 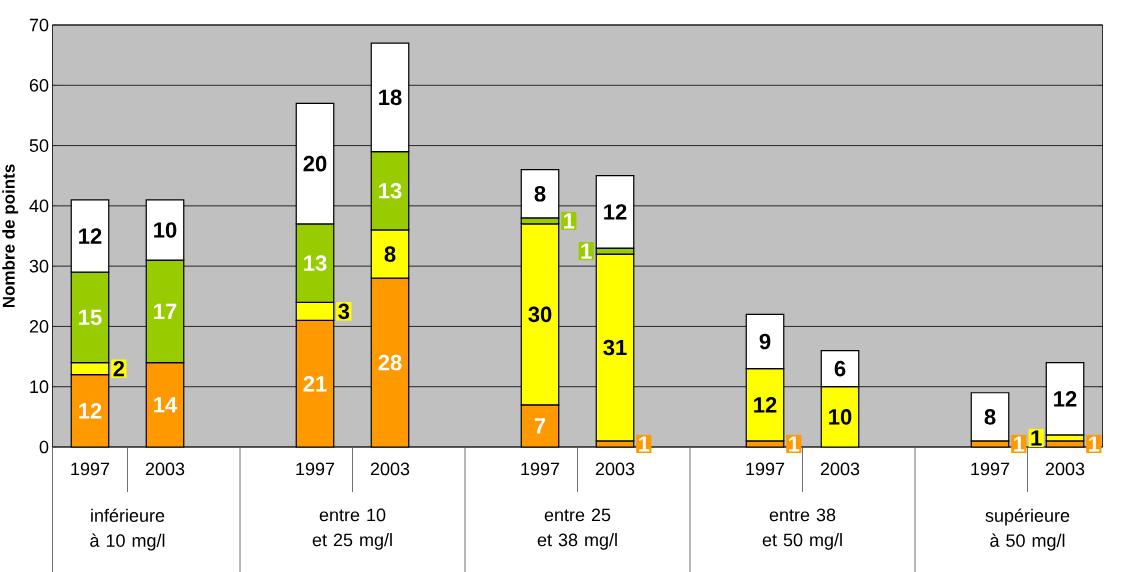 I want to click on y-tick-label: 30, so click(x=39, y=266).